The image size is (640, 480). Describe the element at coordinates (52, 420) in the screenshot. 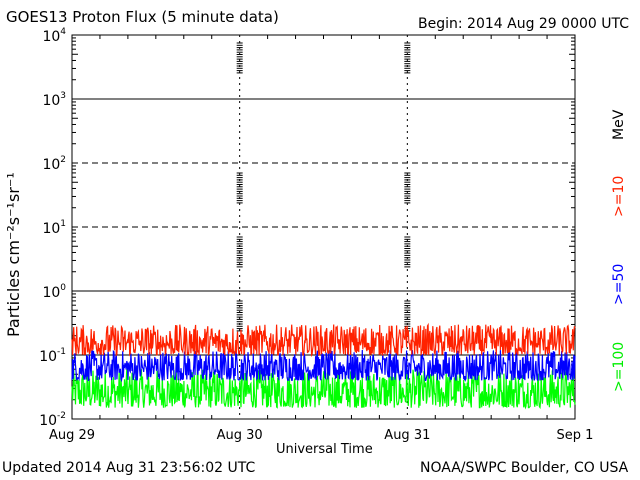

I see `y-tick-label: 10⁻²` at that location.